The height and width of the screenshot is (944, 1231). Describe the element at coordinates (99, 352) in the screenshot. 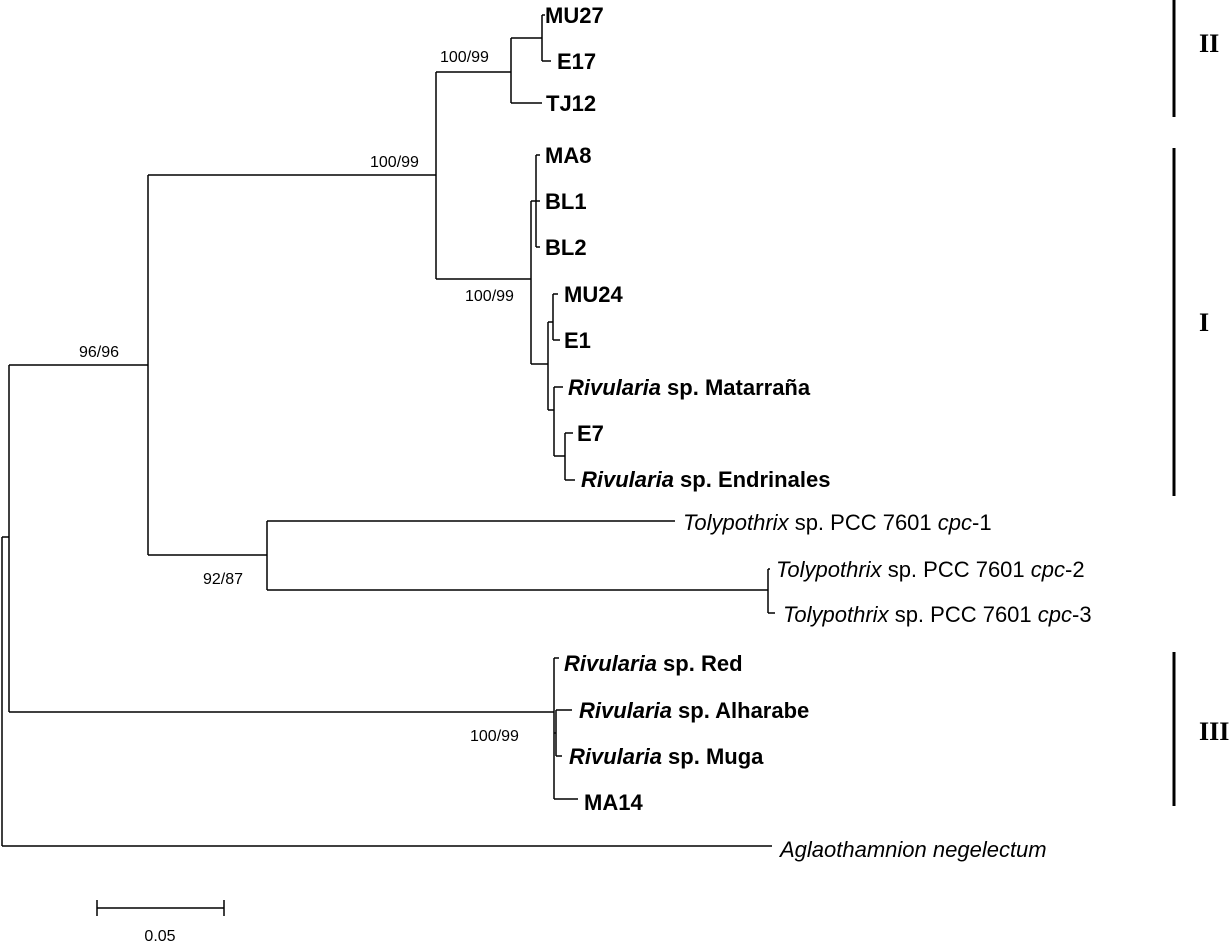

I see `support-rivularia-tolypothrix: 96/96` at that location.